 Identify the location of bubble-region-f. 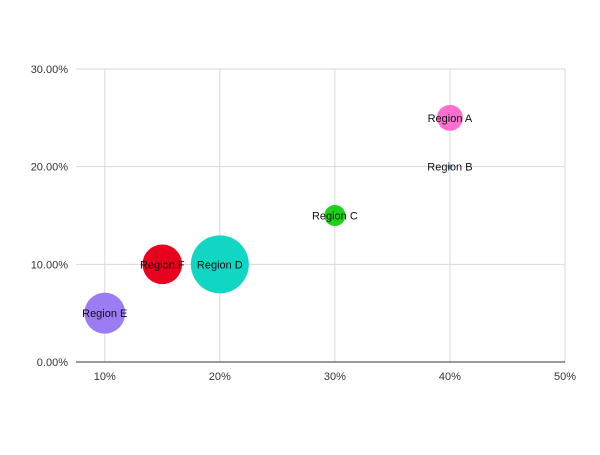
(162, 264).